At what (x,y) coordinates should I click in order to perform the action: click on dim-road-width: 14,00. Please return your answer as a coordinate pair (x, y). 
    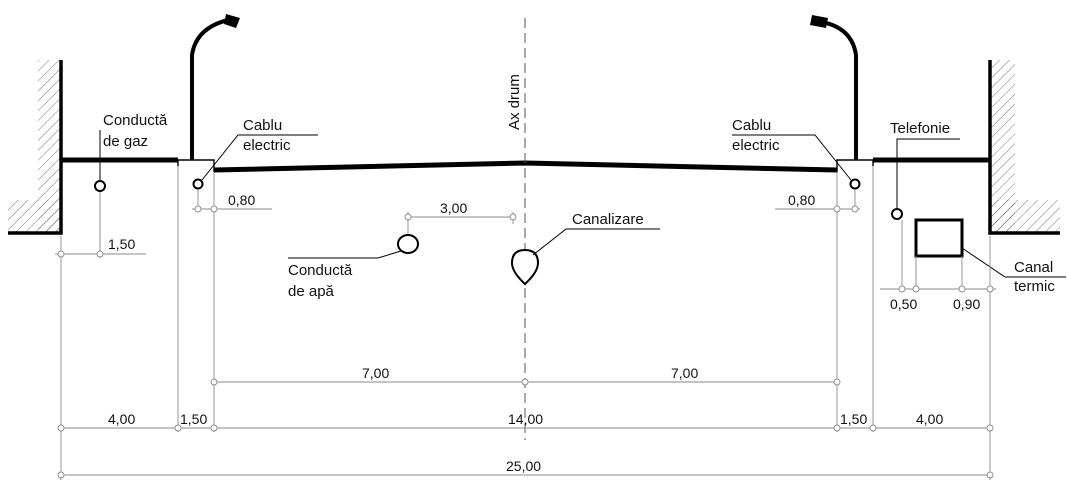
    Looking at the image, I should click on (525, 419).